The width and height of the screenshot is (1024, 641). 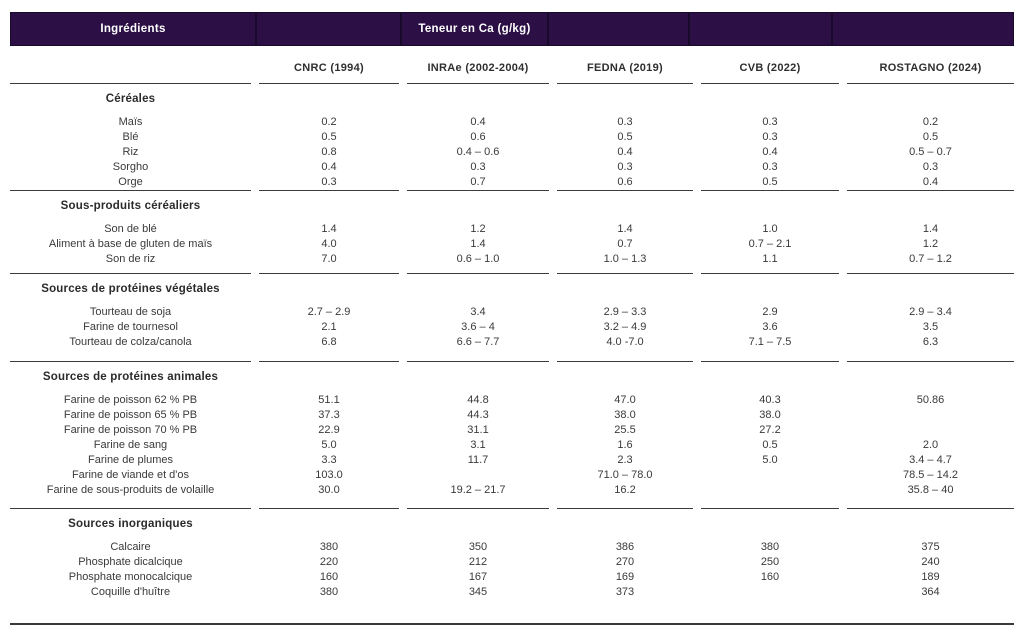 What do you see at coordinates (130, 377) in the screenshot?
I see `section-title: Sources de protéines animales` at bounding box center [130, 377].